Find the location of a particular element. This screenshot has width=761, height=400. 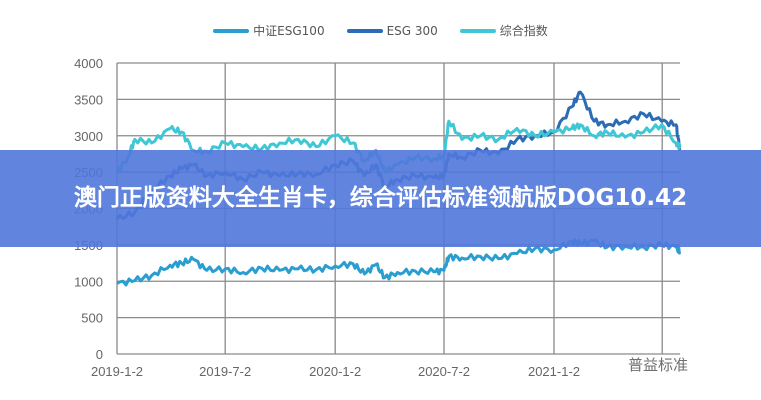

banner-text: 澳门正版资料大全生肖卡，综合评估标准领航版DOG10.42 is located at coordinates (380, 198).